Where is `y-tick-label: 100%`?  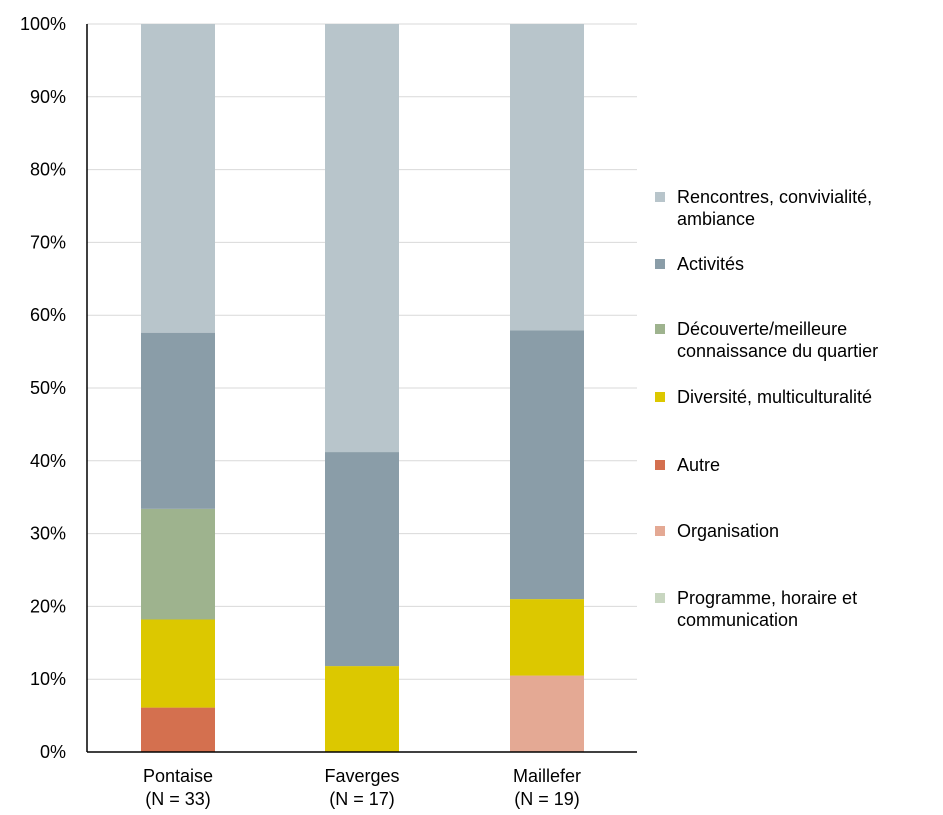
y-tick-label: 100% is located at coordinates (43, 24).